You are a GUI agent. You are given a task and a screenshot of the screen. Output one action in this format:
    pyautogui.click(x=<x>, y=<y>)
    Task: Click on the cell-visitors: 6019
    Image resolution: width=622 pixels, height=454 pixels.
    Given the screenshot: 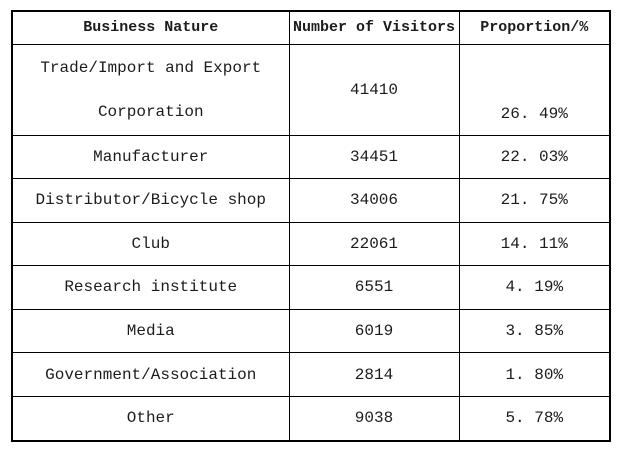 What is the action you would take?
    pyautogui.click(x=374, y=331)
    